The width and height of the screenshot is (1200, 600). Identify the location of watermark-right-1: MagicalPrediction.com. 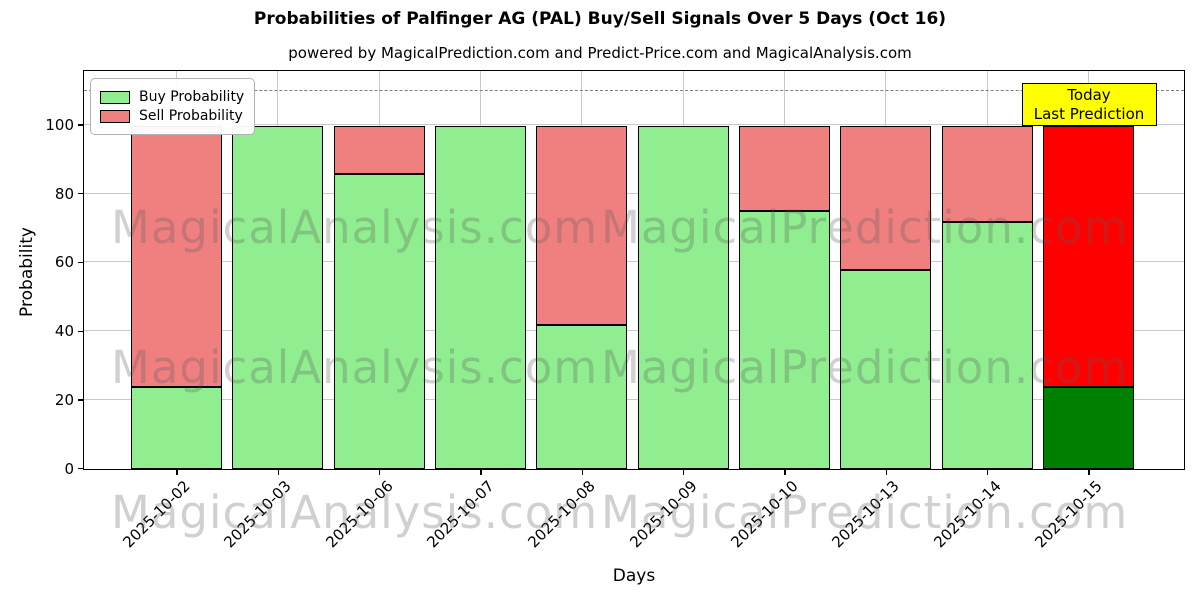
(865, 367).